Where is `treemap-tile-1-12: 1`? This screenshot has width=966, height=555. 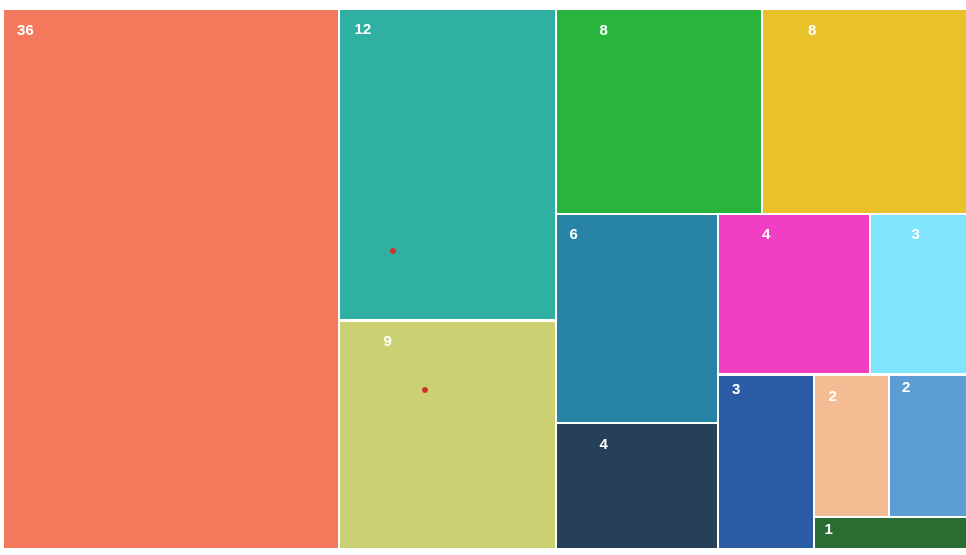
treemap-tile-1-12: 1 is located at coordinates (890, 532).